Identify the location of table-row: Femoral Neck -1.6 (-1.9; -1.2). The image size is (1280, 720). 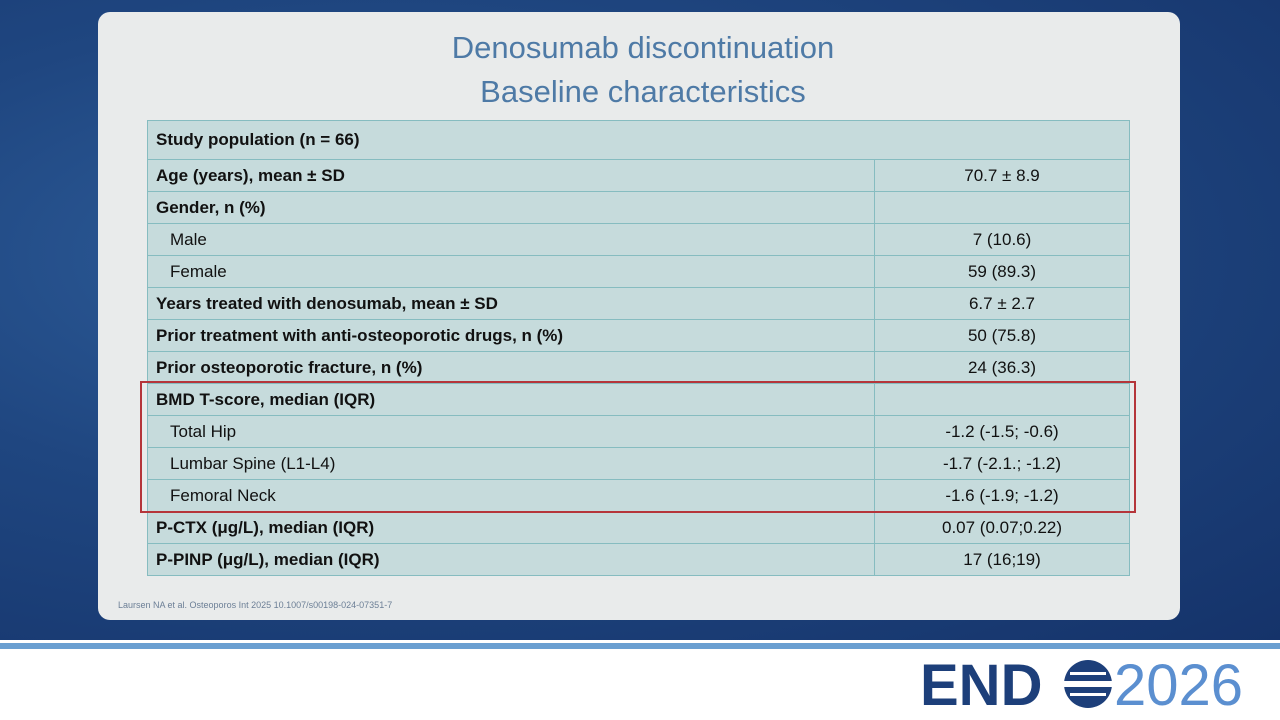
(638, 495).